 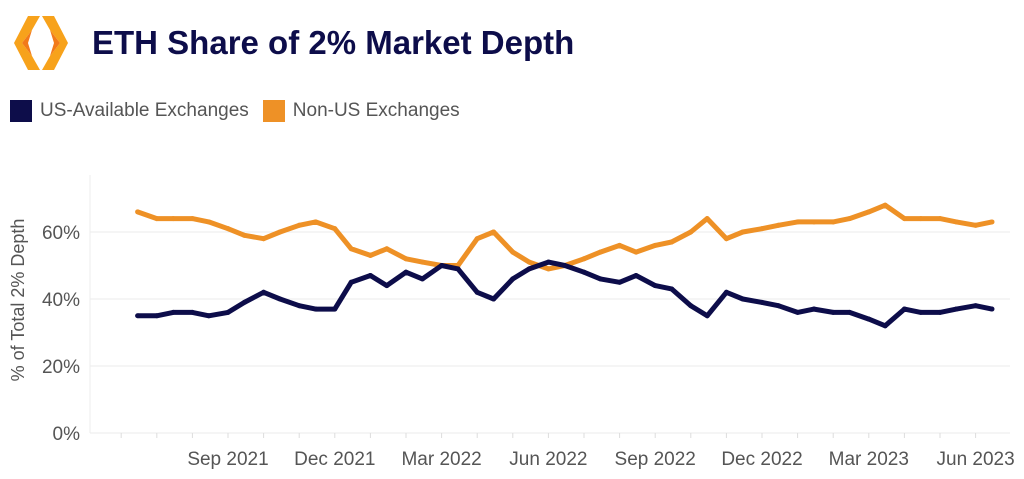 I want to click on x-tick-label: Sep 2021, so click(x=227, y=459).